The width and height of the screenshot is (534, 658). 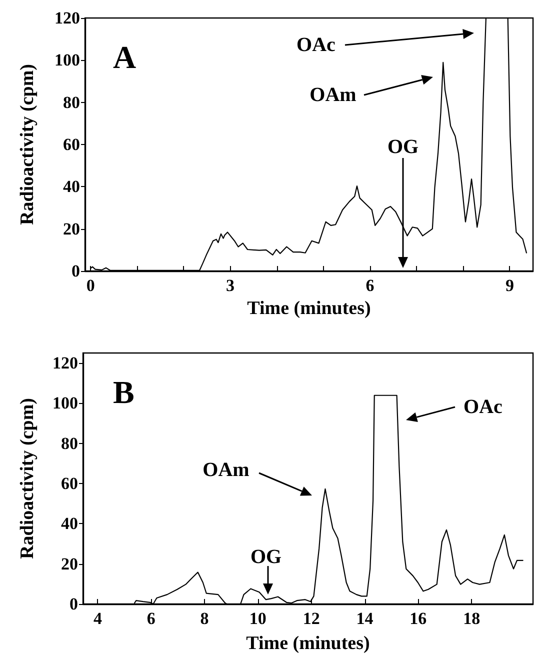 What do you see at coordinates (365, 618) in the screenshot?
I see `x-tick-label: 14` at bounding box center [365, 618].